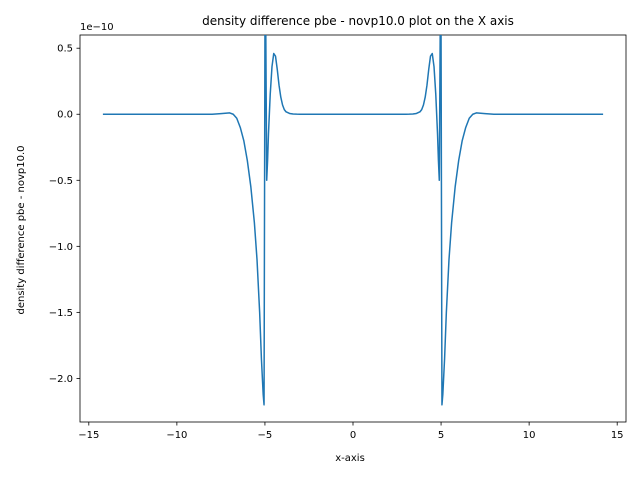  What do you see at coordinates (441, 435) in the screenshot?
I see `x-tick-label: 5` at bounding box center [441, 435].